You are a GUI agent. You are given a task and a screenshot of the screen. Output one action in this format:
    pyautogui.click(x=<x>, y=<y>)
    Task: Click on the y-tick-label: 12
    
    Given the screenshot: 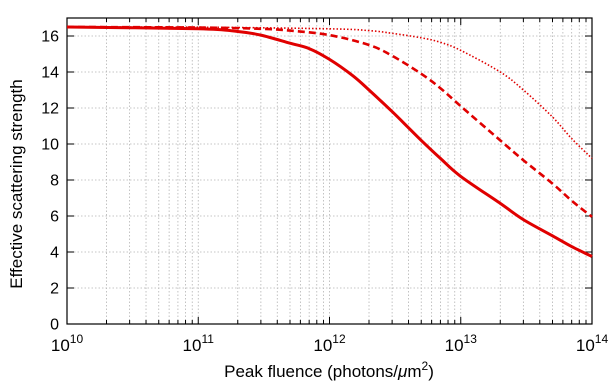 What is the action you would take?
    pyautogui.click(x=50, y=109)
    